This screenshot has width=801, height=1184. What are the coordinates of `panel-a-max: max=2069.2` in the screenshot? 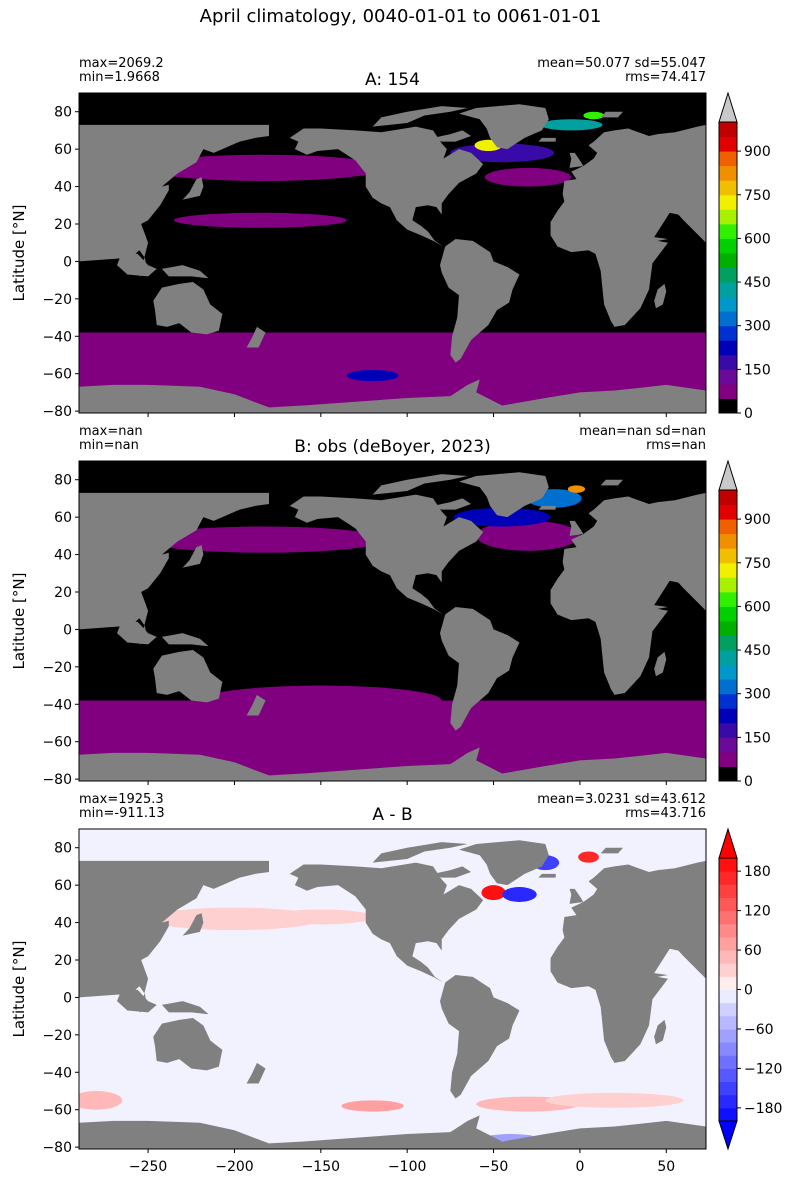 It's located at (121, 63).